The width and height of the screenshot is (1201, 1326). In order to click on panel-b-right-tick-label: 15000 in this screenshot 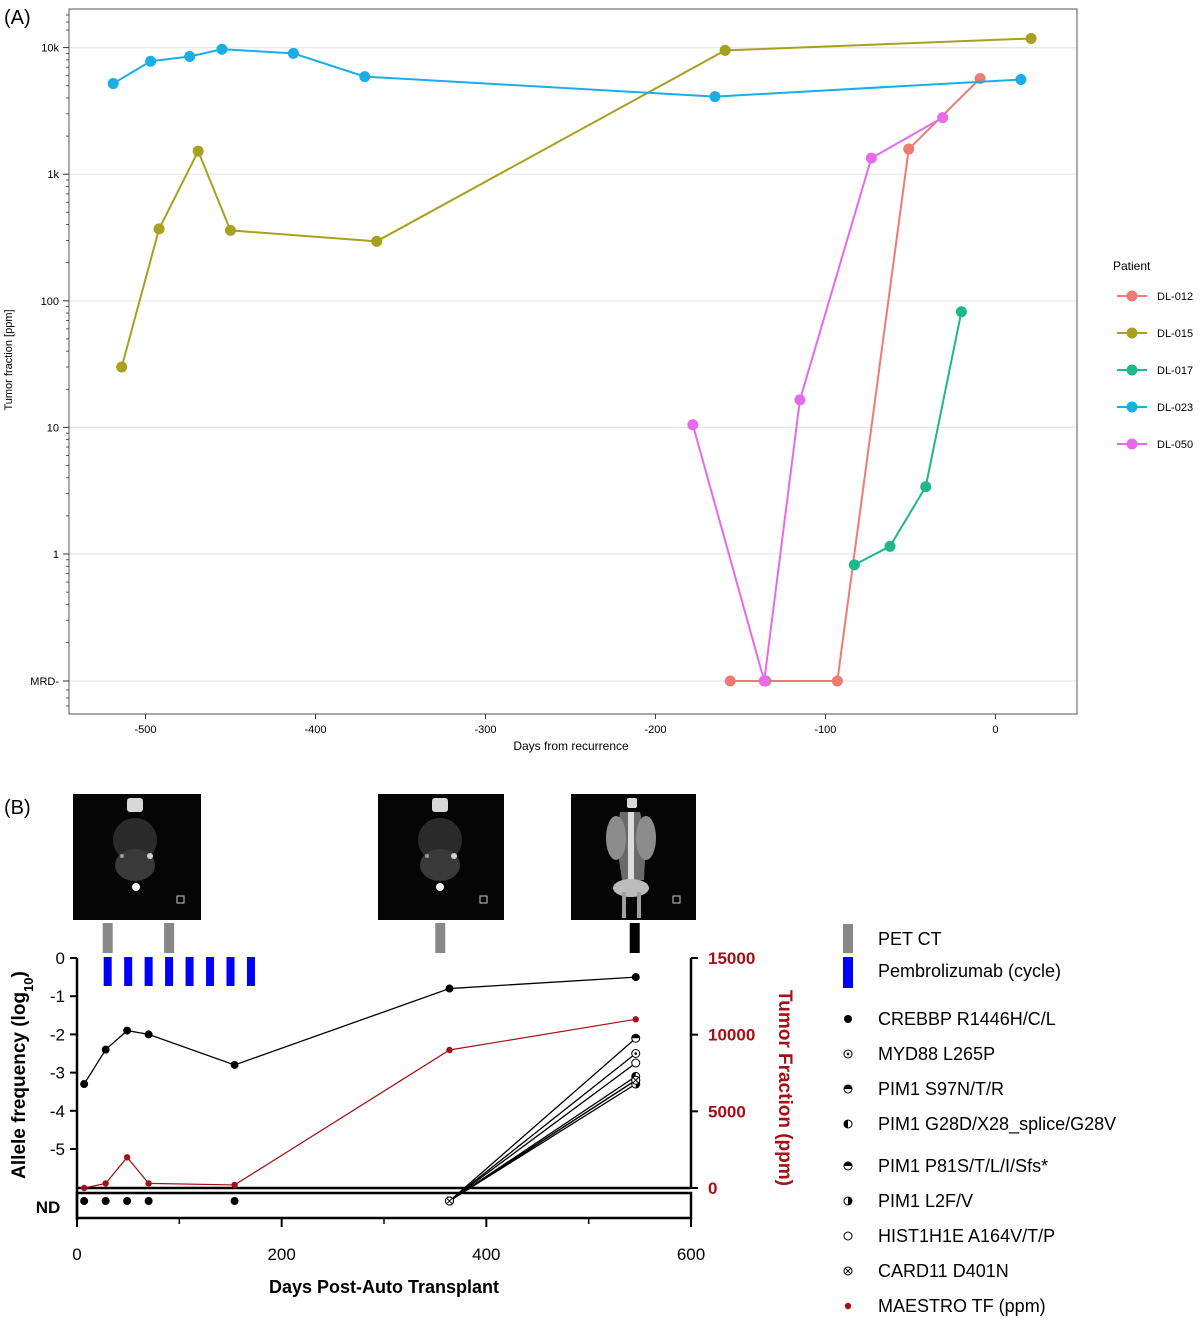, I will do `click(731, 958)`.